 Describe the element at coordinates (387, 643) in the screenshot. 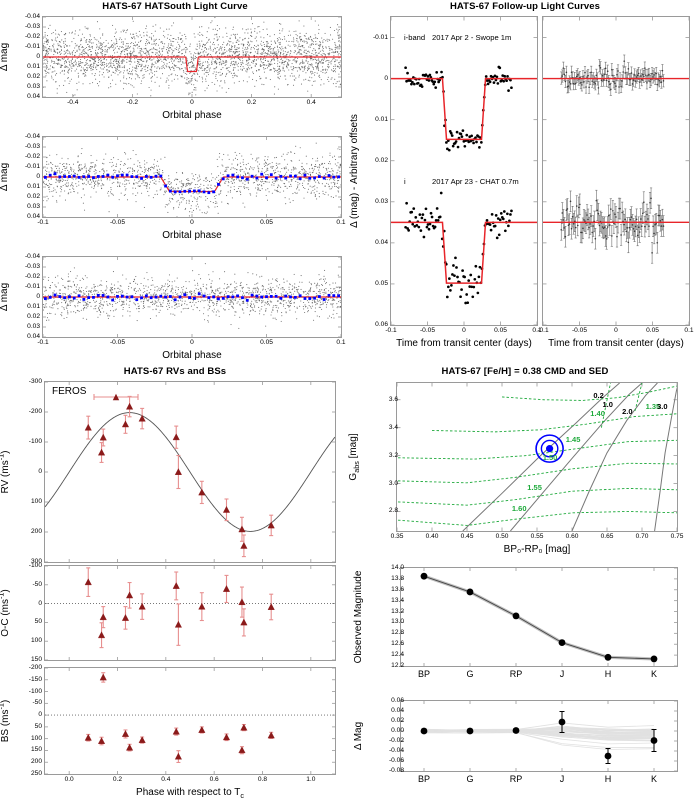

I see `sed-obs-ytick: 12.6` at that location.